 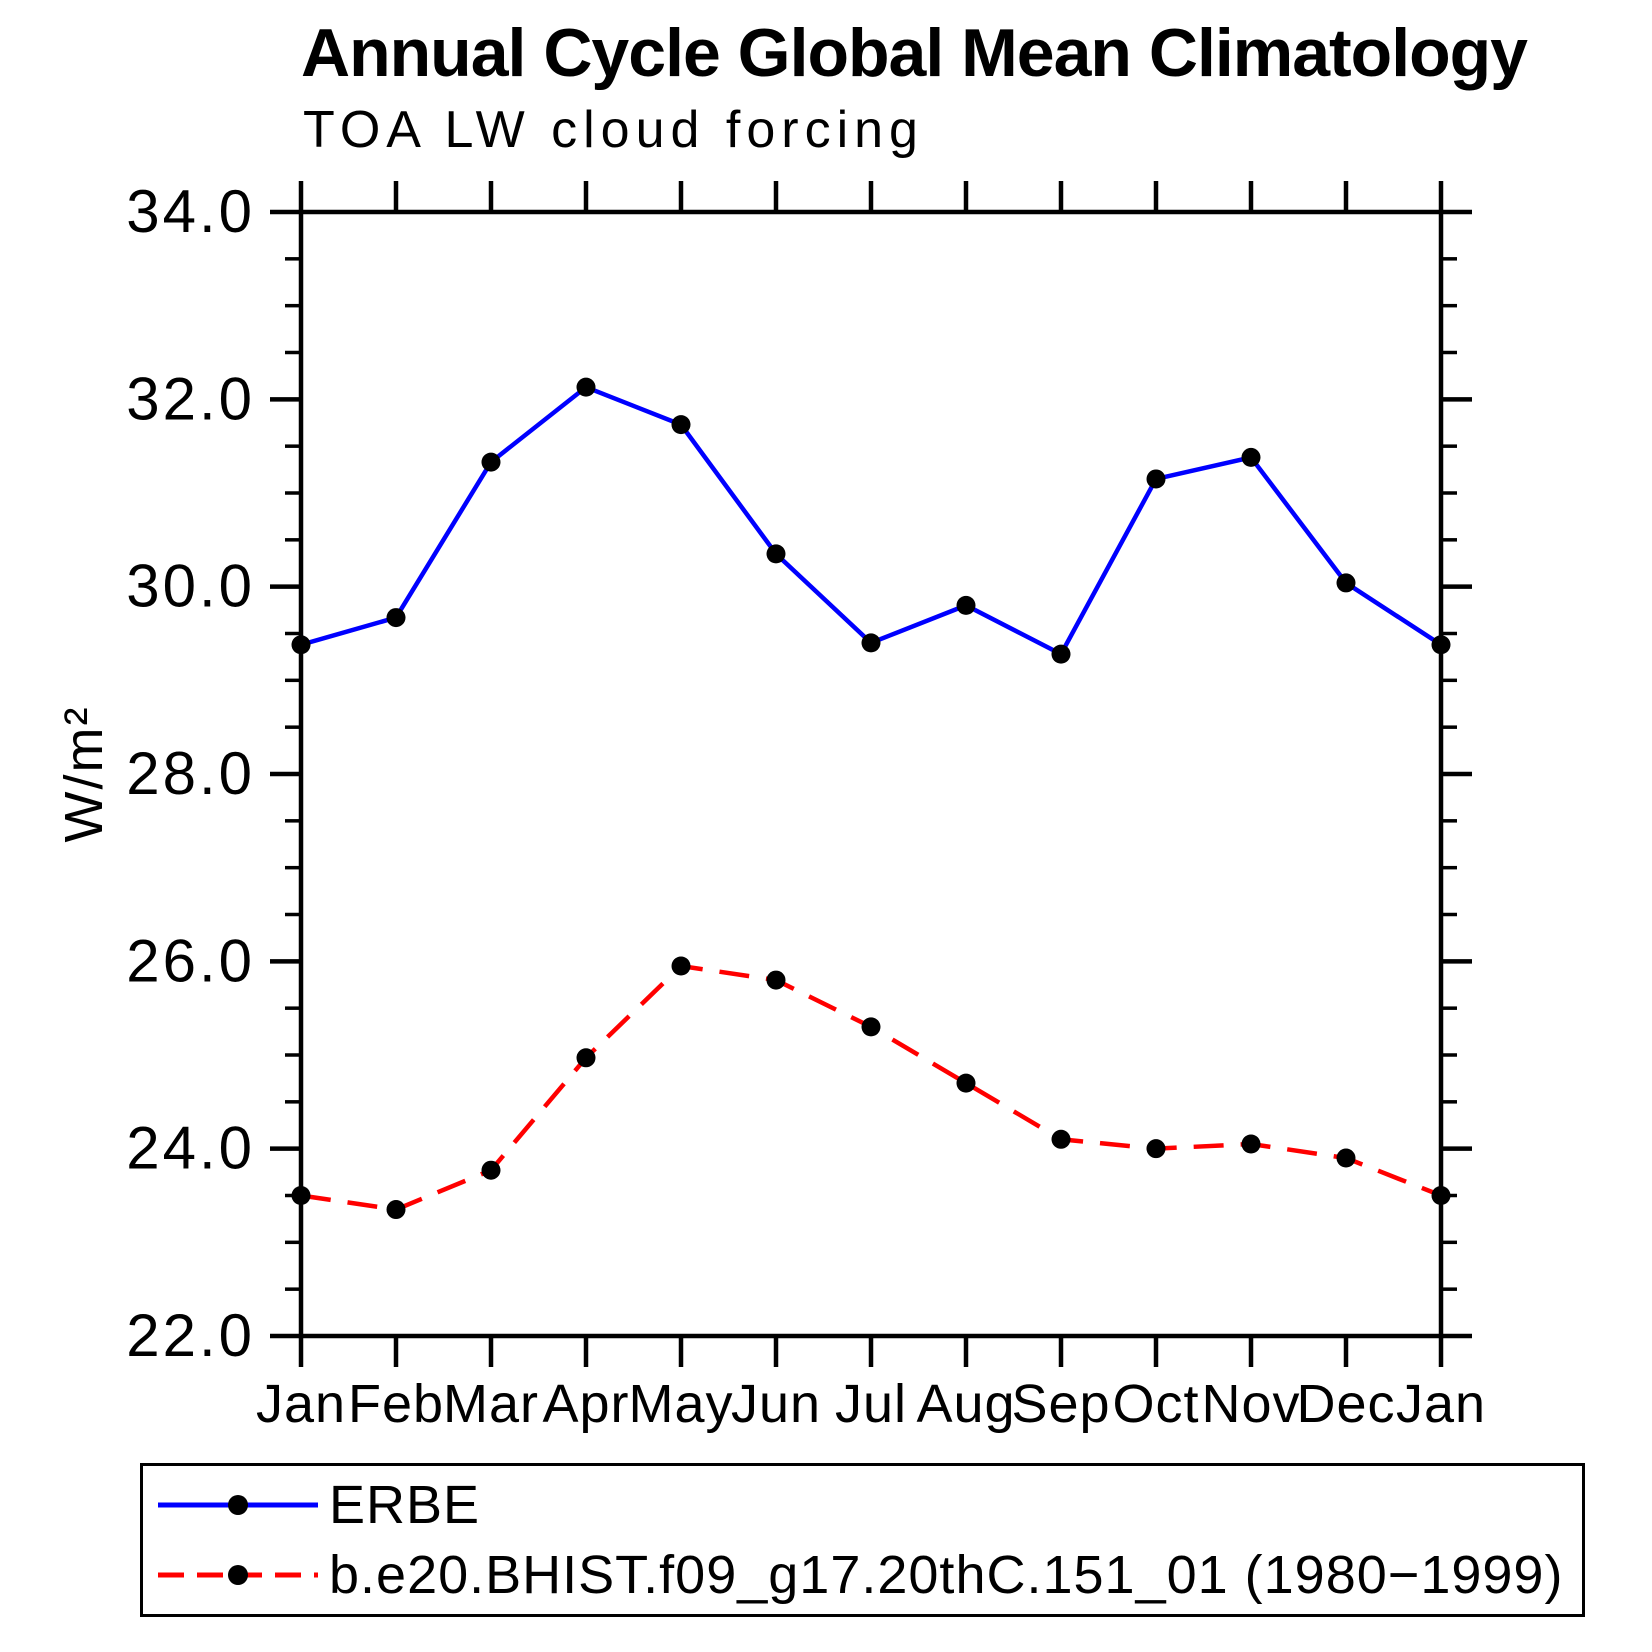 I want to click on model-series-line, so click(x=871, y=1087).